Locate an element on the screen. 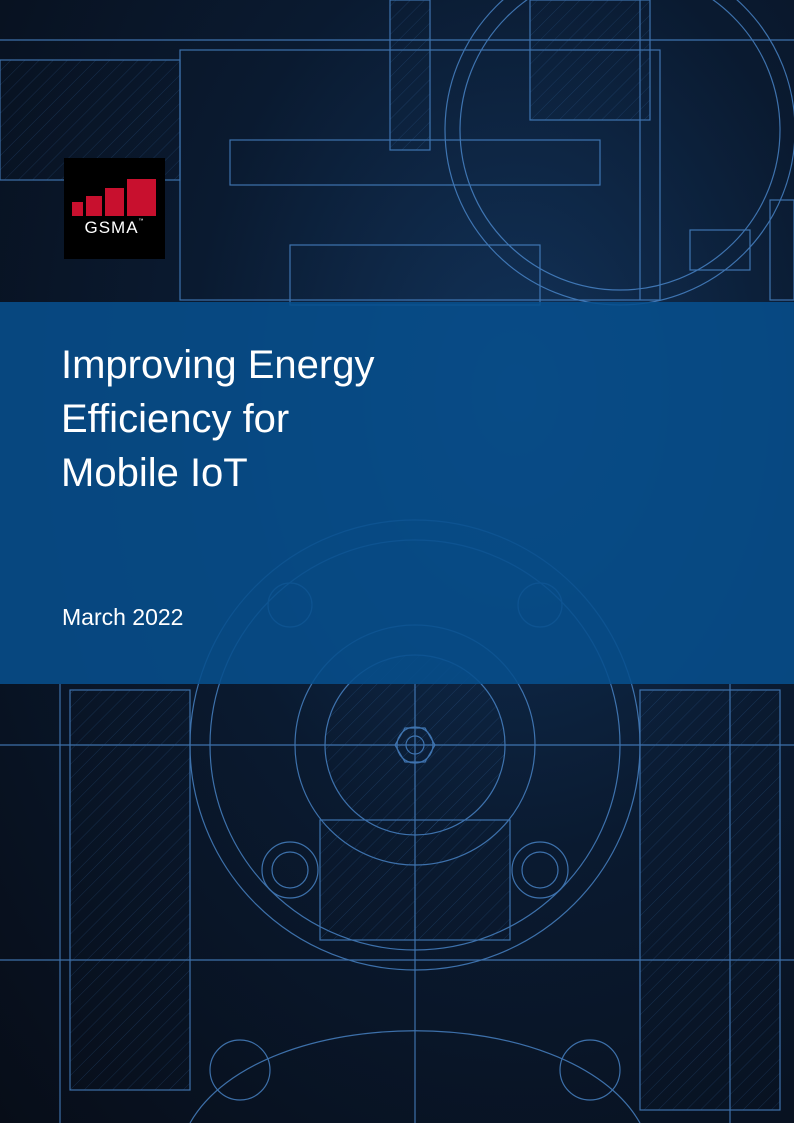 This screenshot has height=1123, width=794. gsma-logo: GSMA™ is located at coordinates (114, 208).